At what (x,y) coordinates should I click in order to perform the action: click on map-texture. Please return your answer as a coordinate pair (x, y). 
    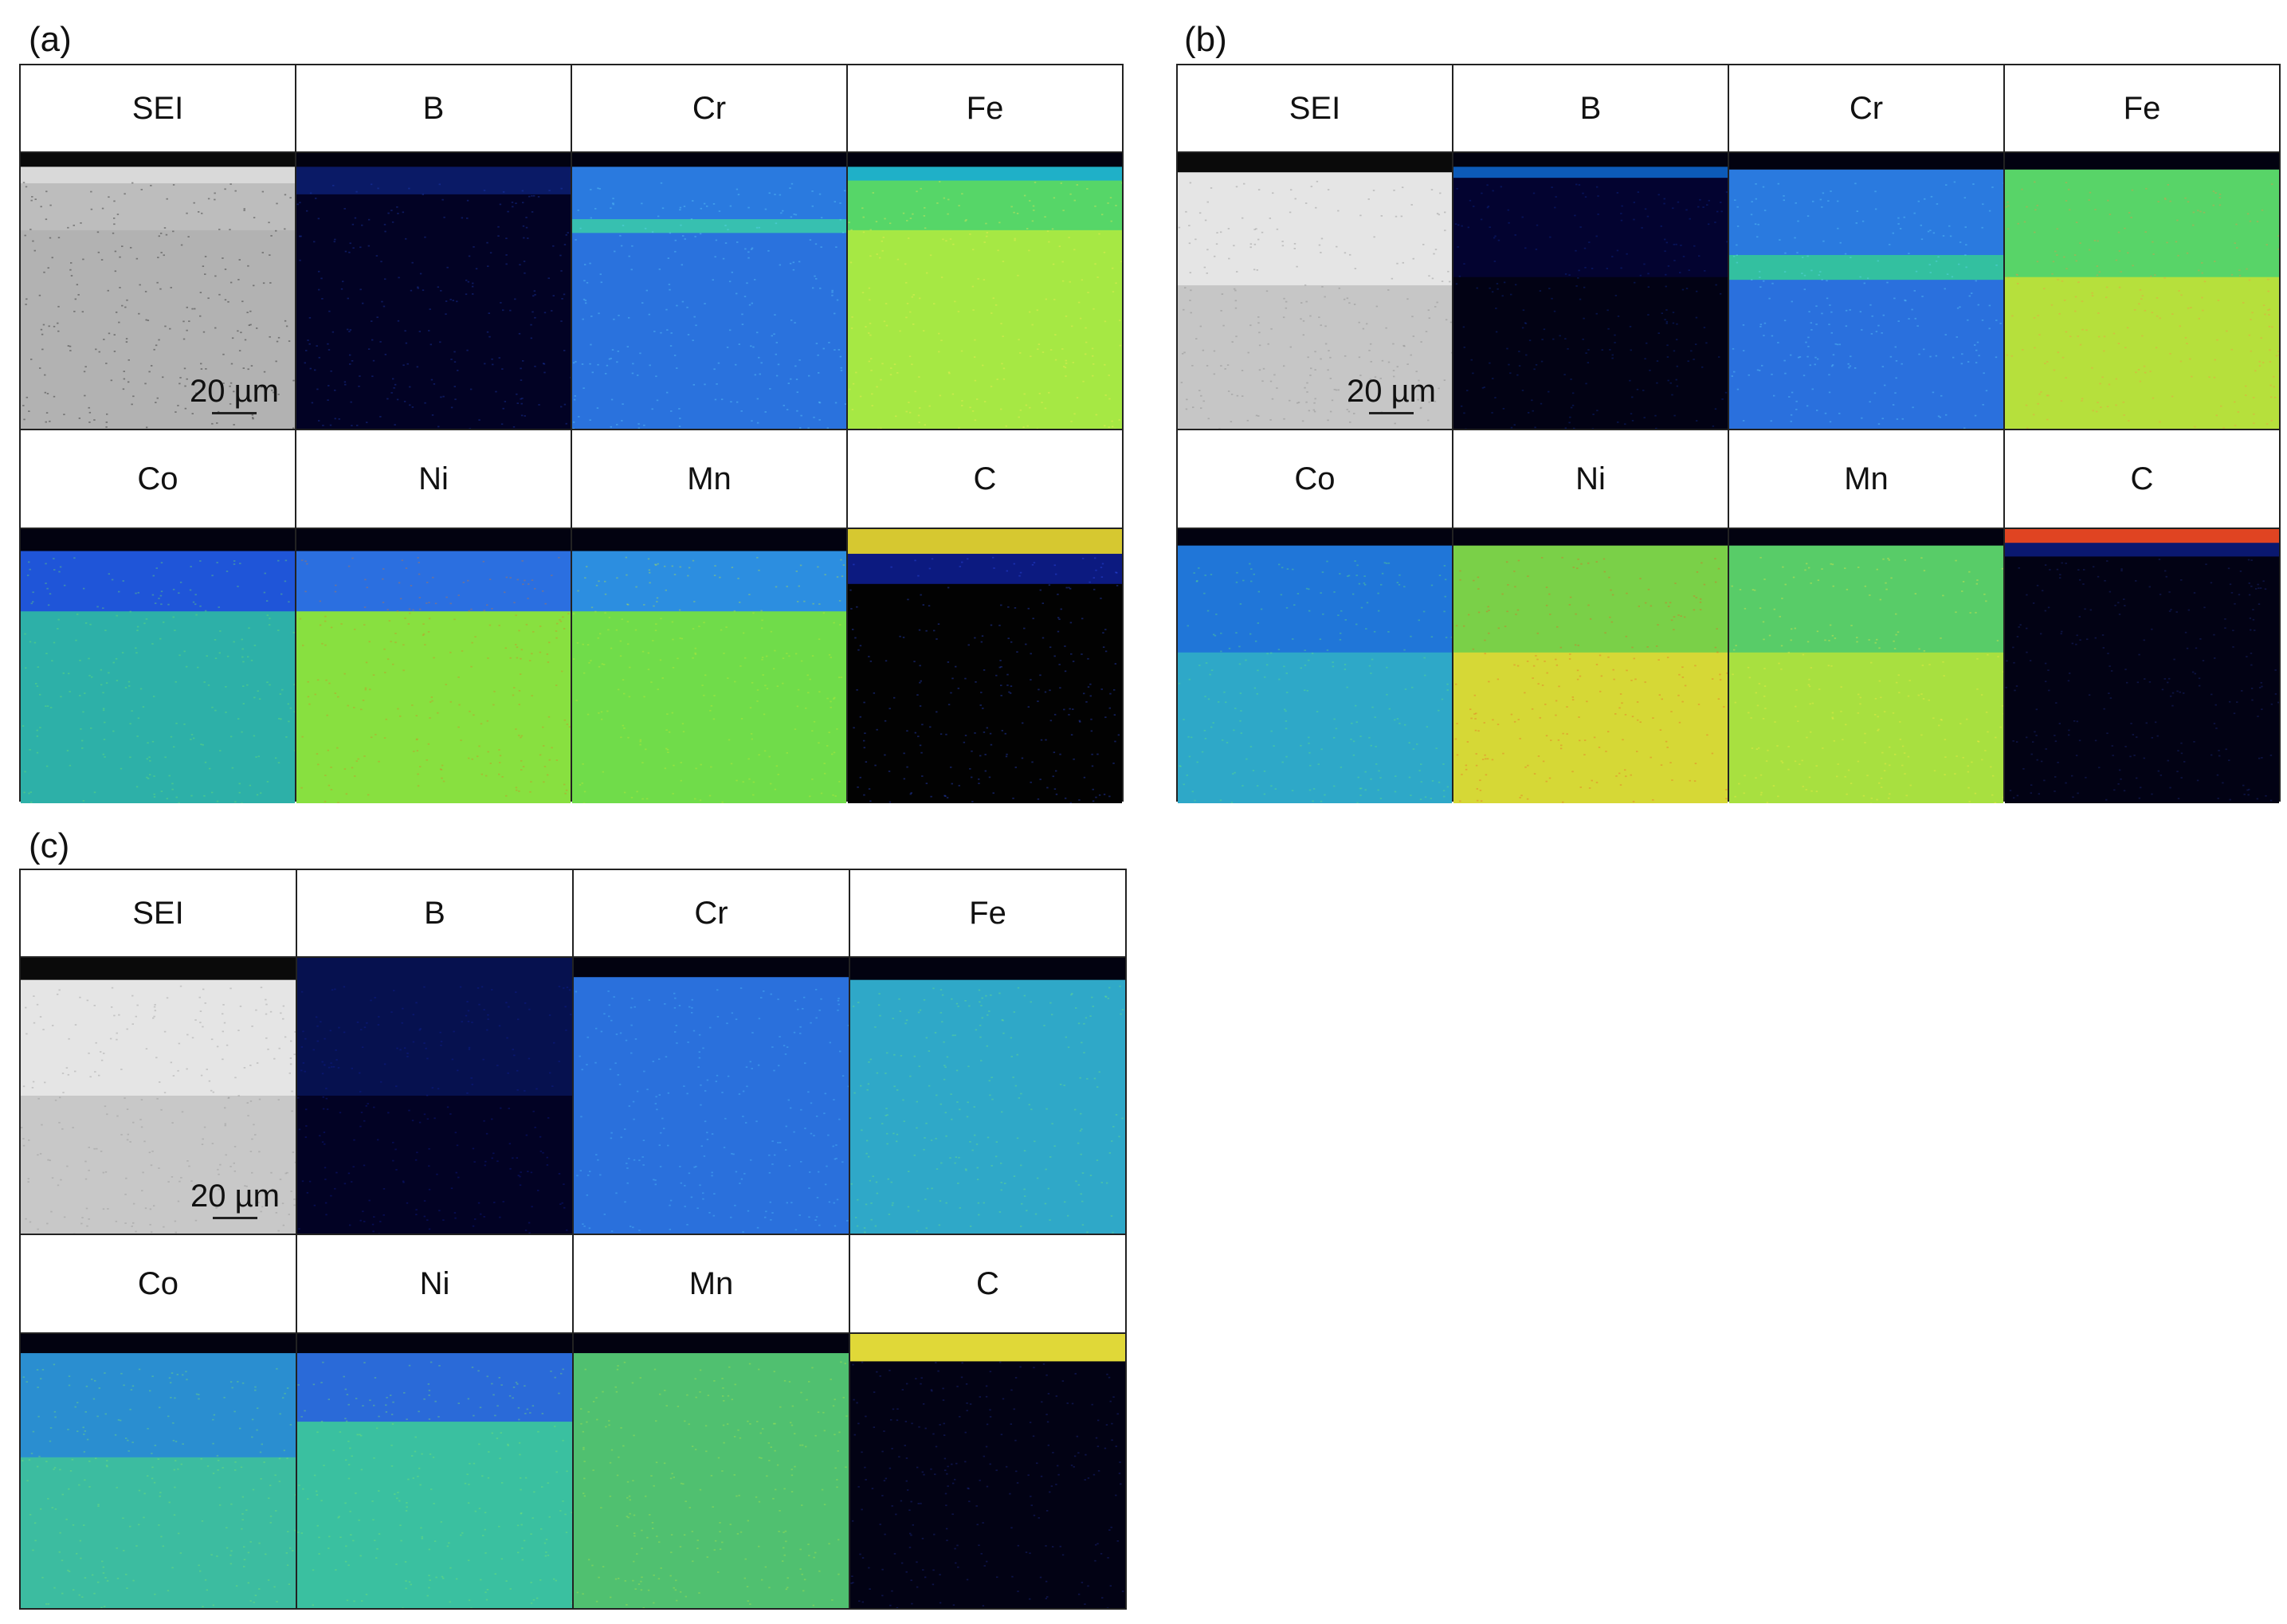
    Looking at the image, I should click on (985, 666).